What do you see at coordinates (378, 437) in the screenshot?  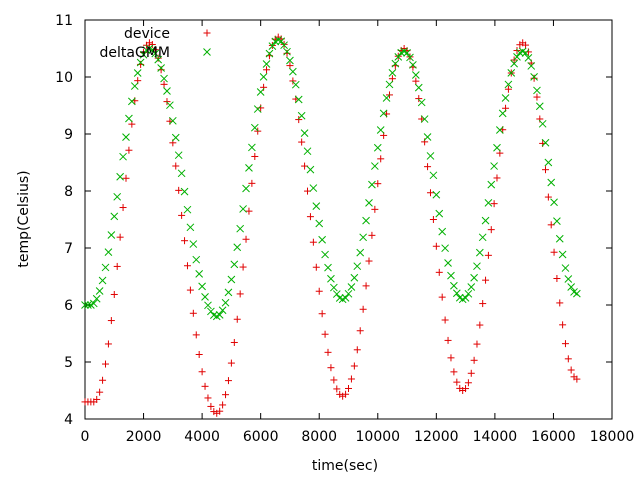 I see `x-tick-label: 10000` at bounding box center [378, 437].